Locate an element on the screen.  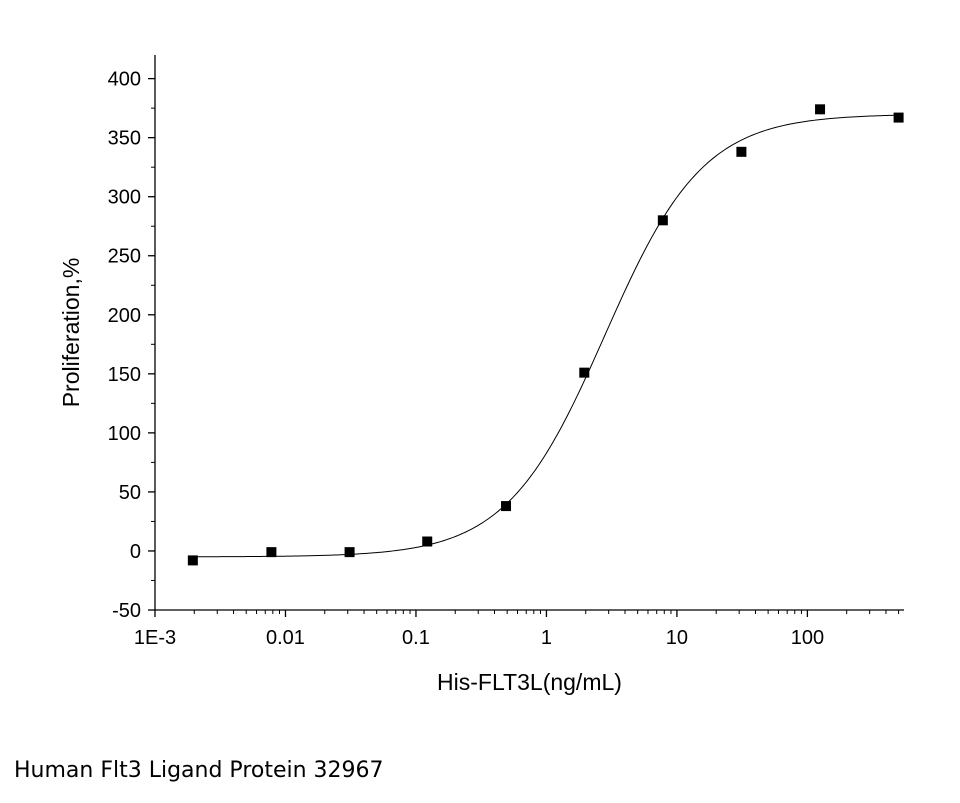
y-tick-label: 100 is located at coordinates (124, 434).